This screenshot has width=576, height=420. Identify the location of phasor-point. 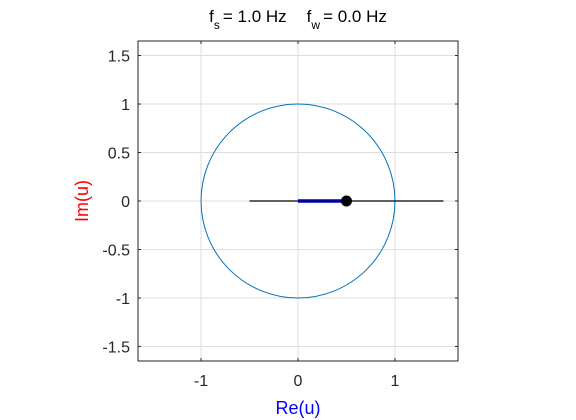
(346, 201).